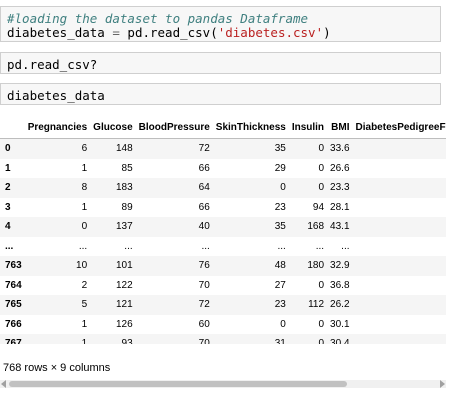 Image resolution: width=474 pixels, height=414 pixels. I want to click on row-index: 2, so click(8, 188).